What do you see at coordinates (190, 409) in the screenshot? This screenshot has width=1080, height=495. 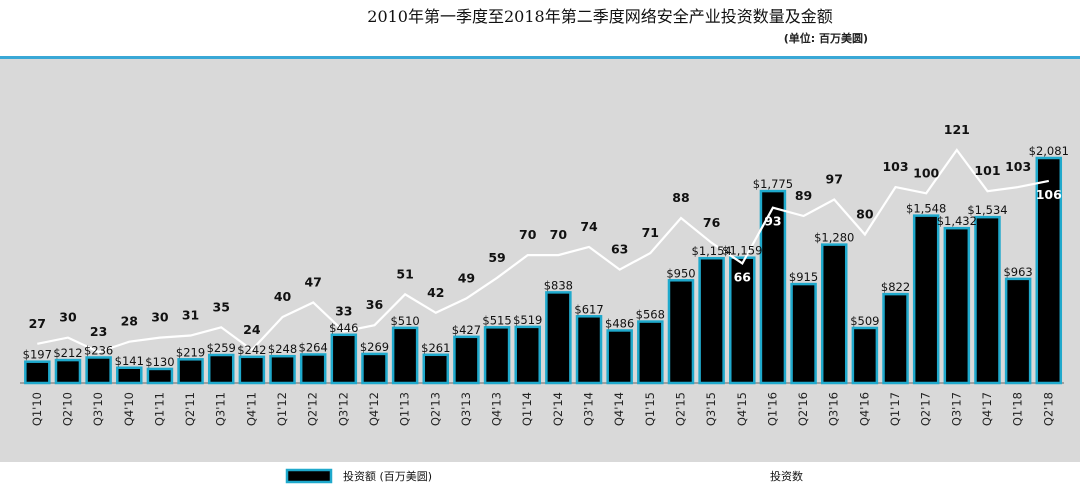 I see `x-tick-label: Q2'11` at bounding box center [190, 409].